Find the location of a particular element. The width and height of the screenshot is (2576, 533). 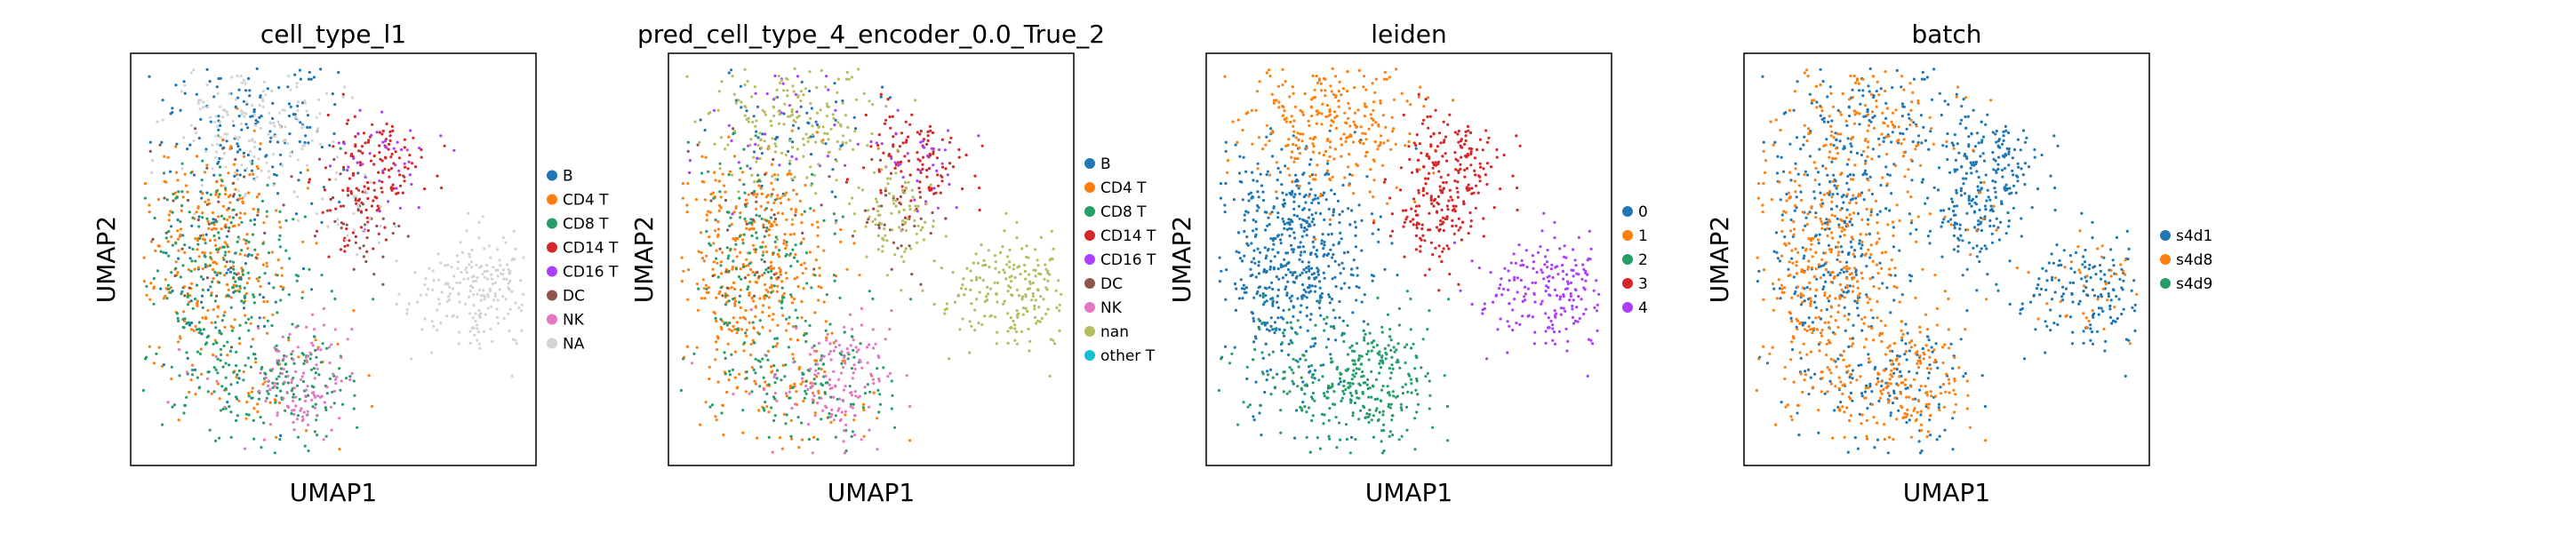

legend-marker is located at coordinates (1089, 235).